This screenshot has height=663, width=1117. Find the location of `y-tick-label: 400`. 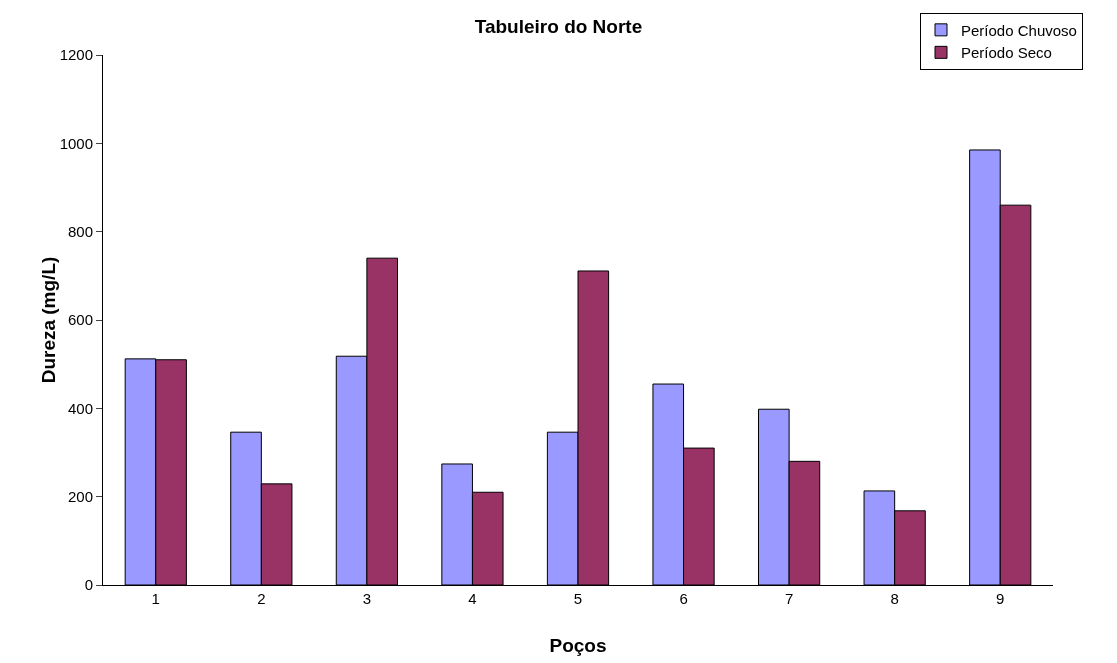

y-tick-label: 400 is located at coordinates (80, 408).